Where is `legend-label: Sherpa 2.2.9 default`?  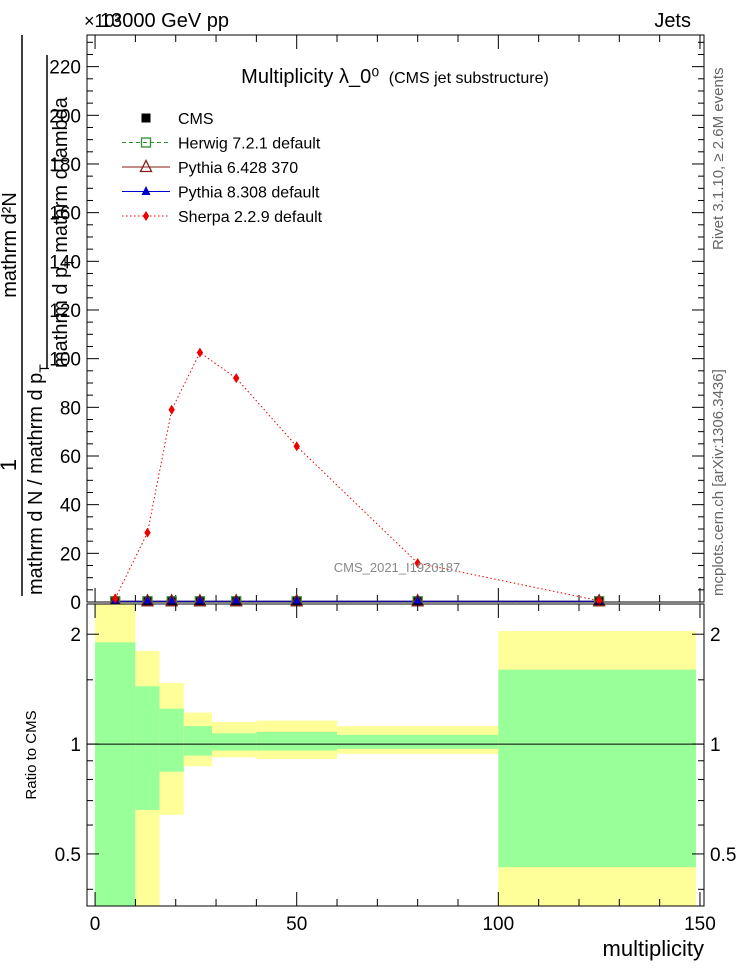
legend-label: Sherpa 2.2.9 default is located at coordinates (250, 217).